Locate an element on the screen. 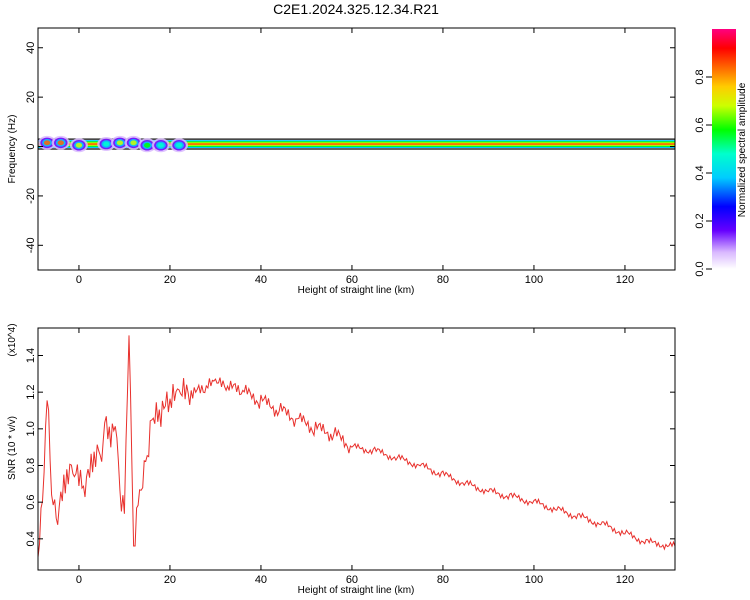  spectrogram-xtick-label: 40 is located at coordinates (261, 280).